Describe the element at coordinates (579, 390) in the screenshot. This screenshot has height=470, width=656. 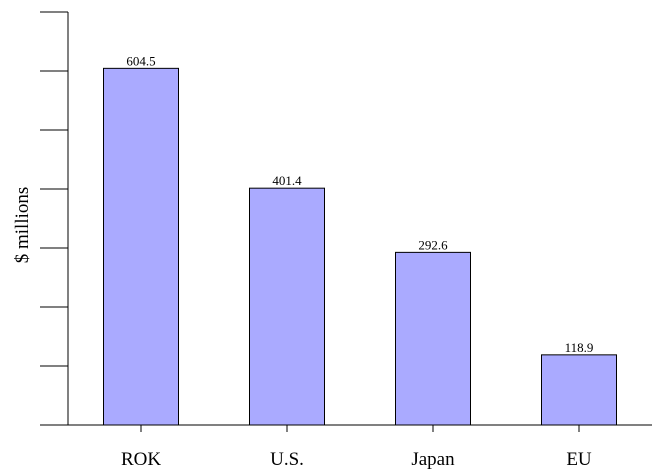
I see `bar-eu` at that location.